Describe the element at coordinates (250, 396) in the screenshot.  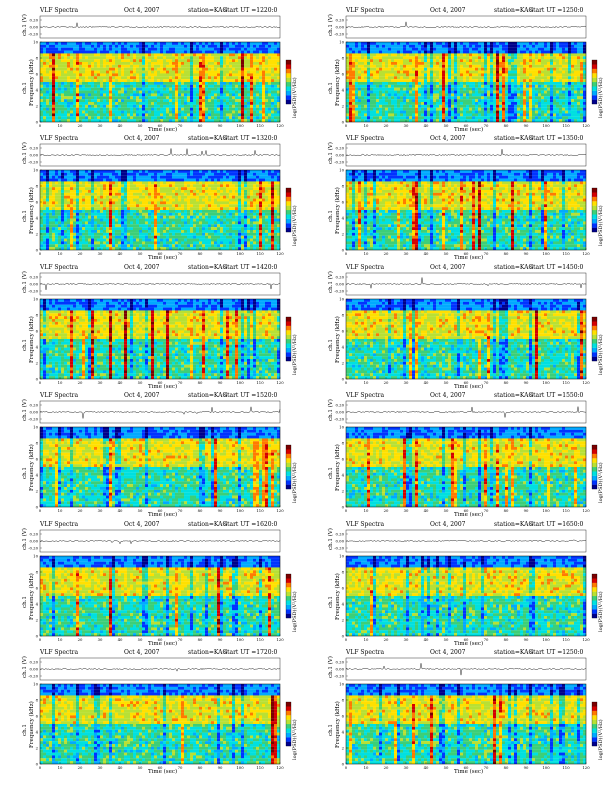
I see `panel-start-ut: start UT =1520:0` at that location.